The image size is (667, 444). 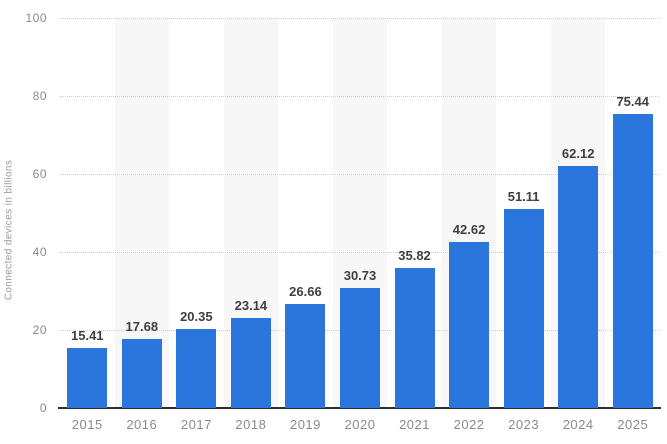 I want to click on x-tick-label-2018: 2018, so click(x=251, y=424).